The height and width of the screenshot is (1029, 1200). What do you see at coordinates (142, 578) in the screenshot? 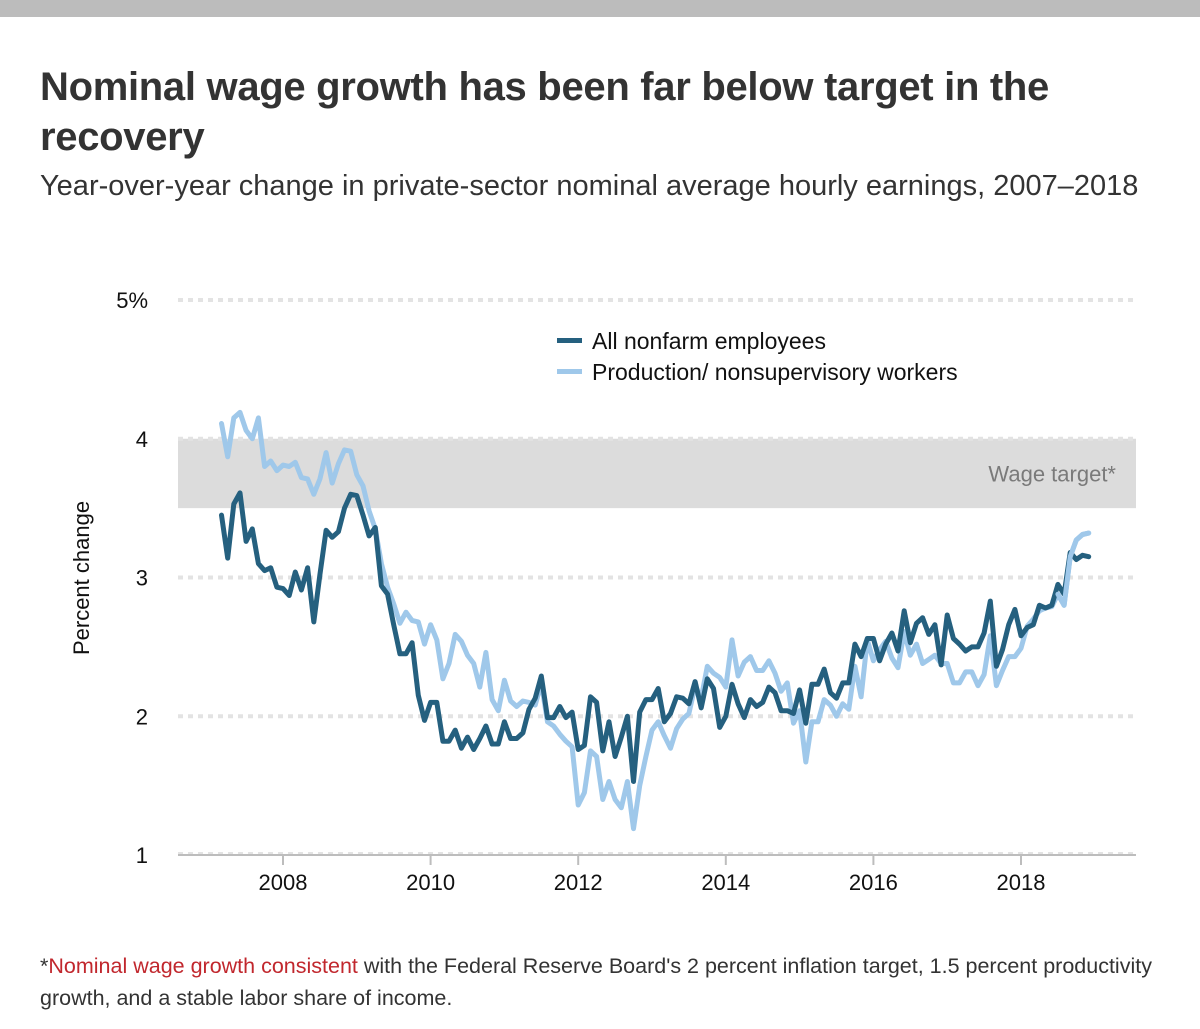
I see `y-tick-label: 3` at bounding box center [142, 578].